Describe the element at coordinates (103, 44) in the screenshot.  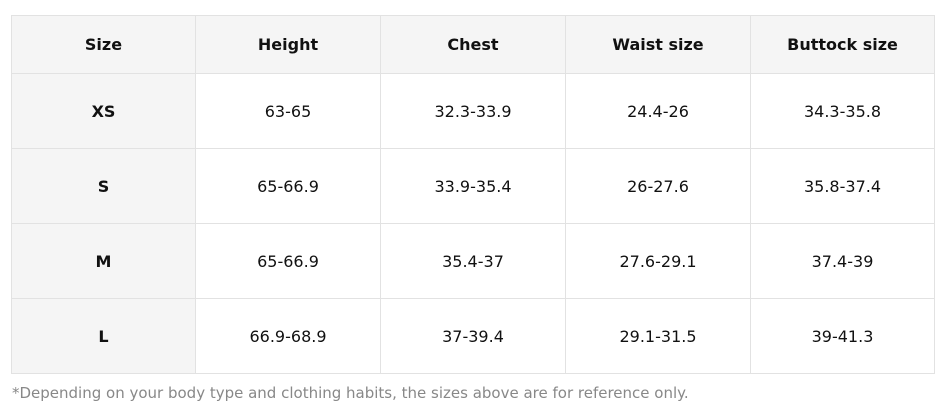
I see `header-cell: Size` at that location.